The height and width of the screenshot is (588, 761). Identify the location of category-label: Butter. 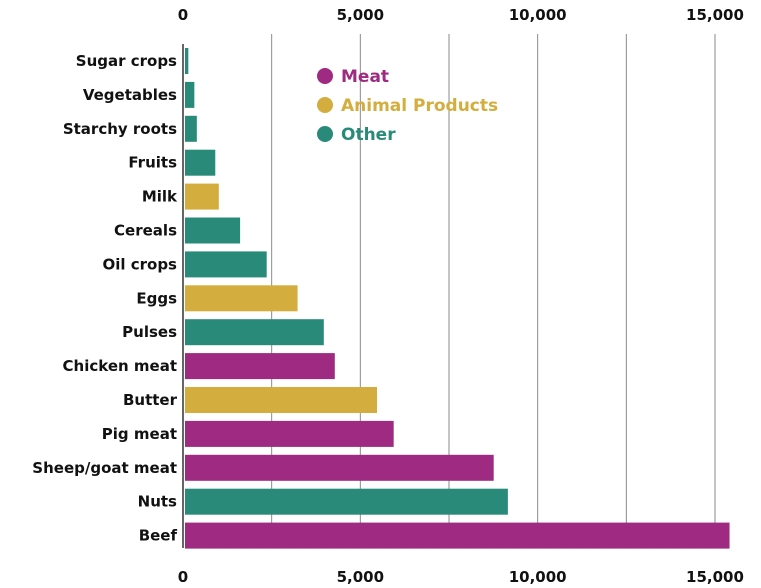
(150, 400).